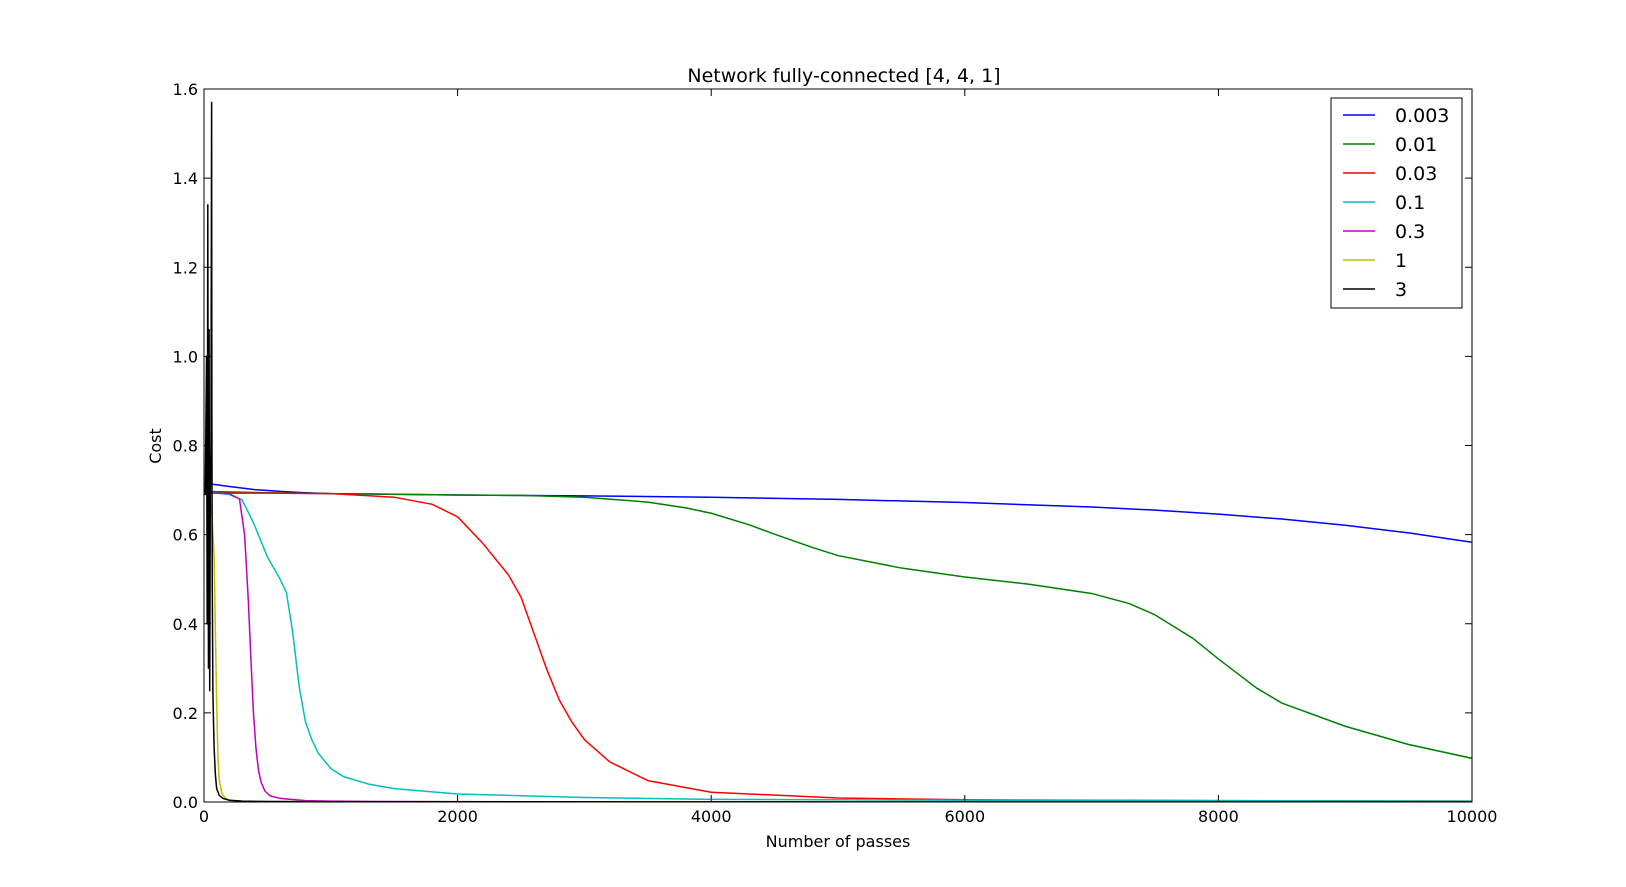 The height and width of the screenshot is (887, 1626). What do you see at coordinates (185, 624) in the screenshot?
I see `y-tick-label: 0.4` at bounding box center [185, 624].